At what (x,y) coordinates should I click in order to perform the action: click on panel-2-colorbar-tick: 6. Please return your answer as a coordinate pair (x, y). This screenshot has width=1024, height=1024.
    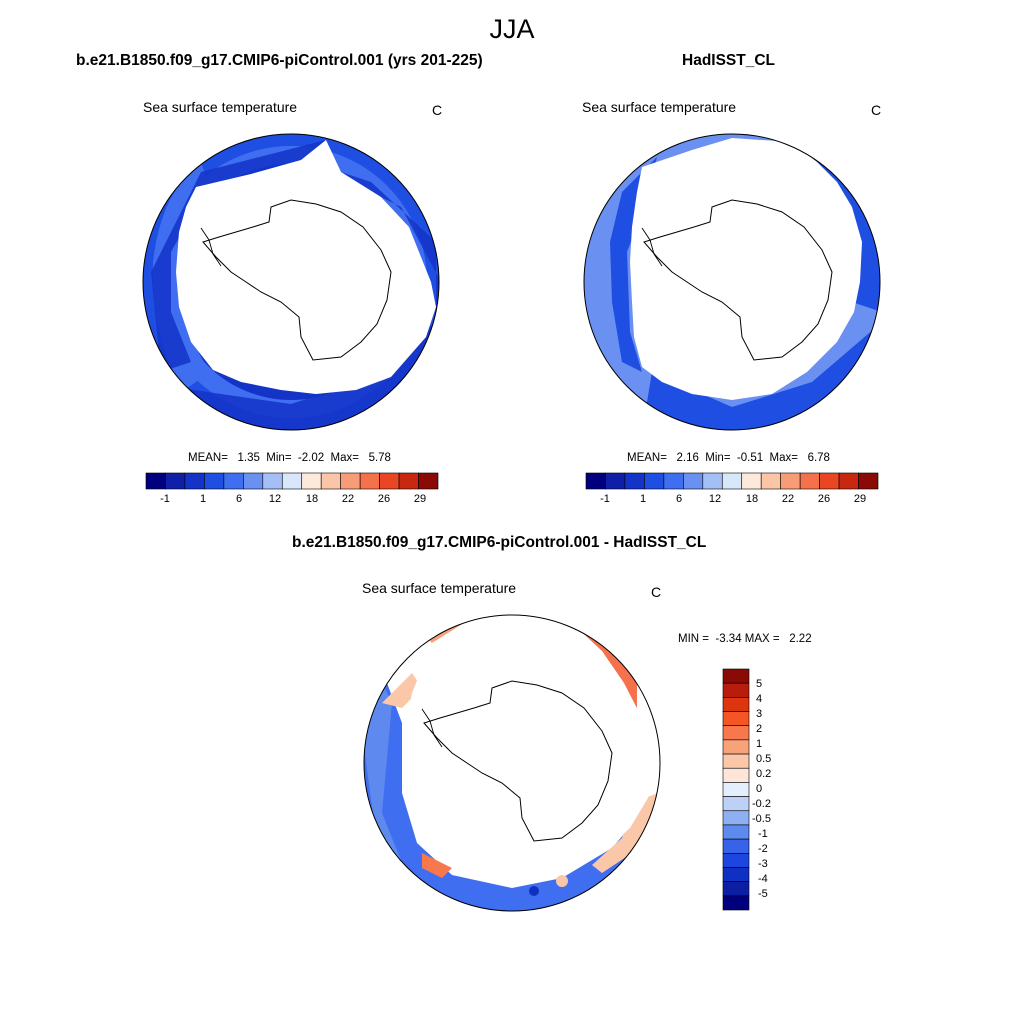
    Looking at the image, I should click on (679, 499).